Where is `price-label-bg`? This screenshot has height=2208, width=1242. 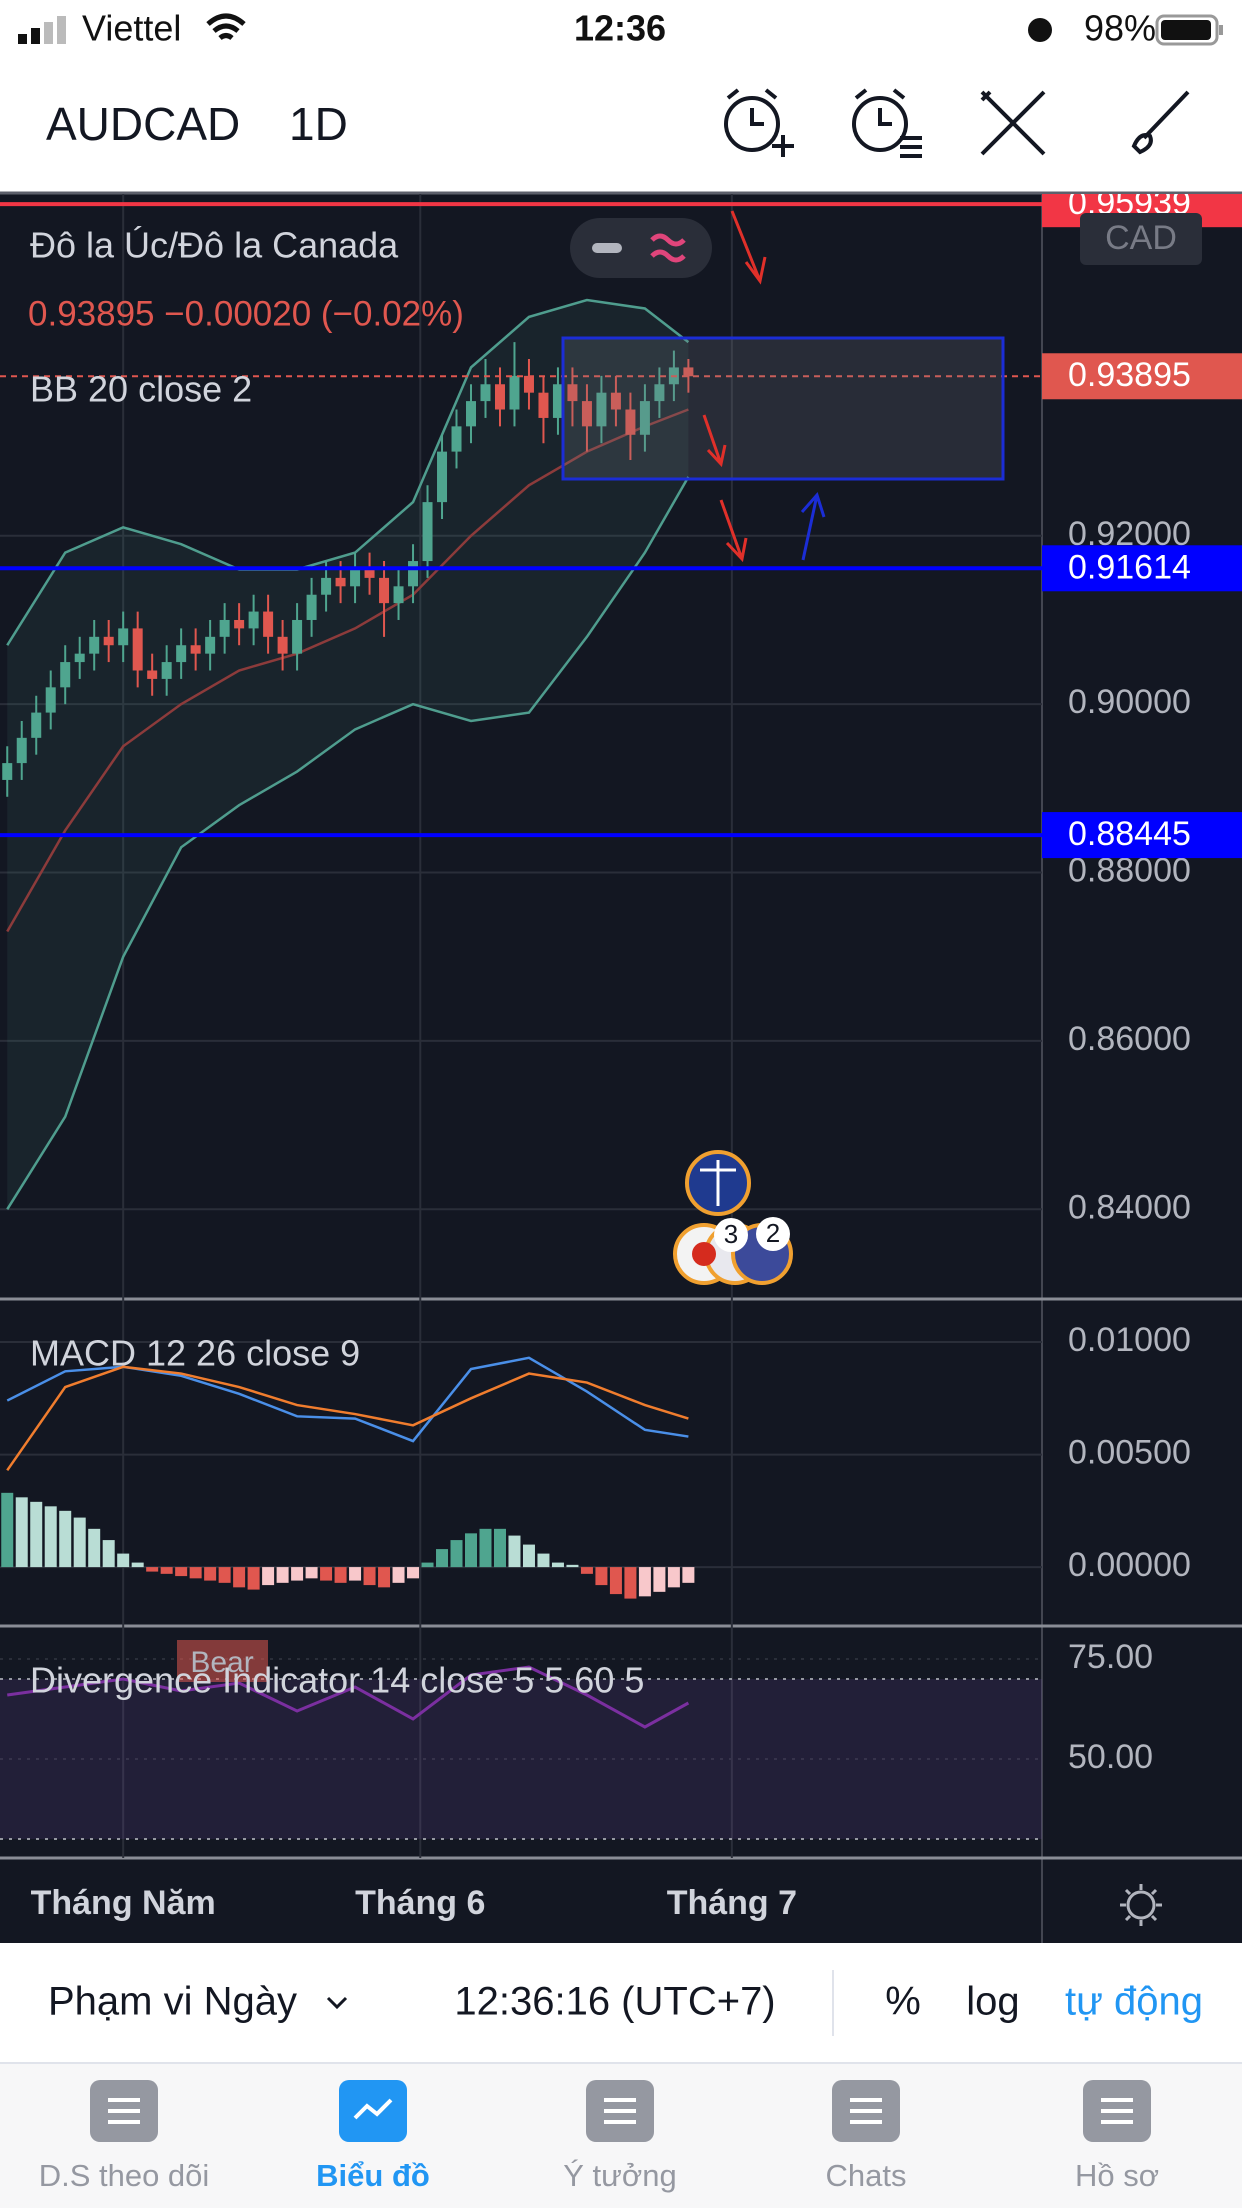
price-label-bg is located at coordinates (1142, 376).